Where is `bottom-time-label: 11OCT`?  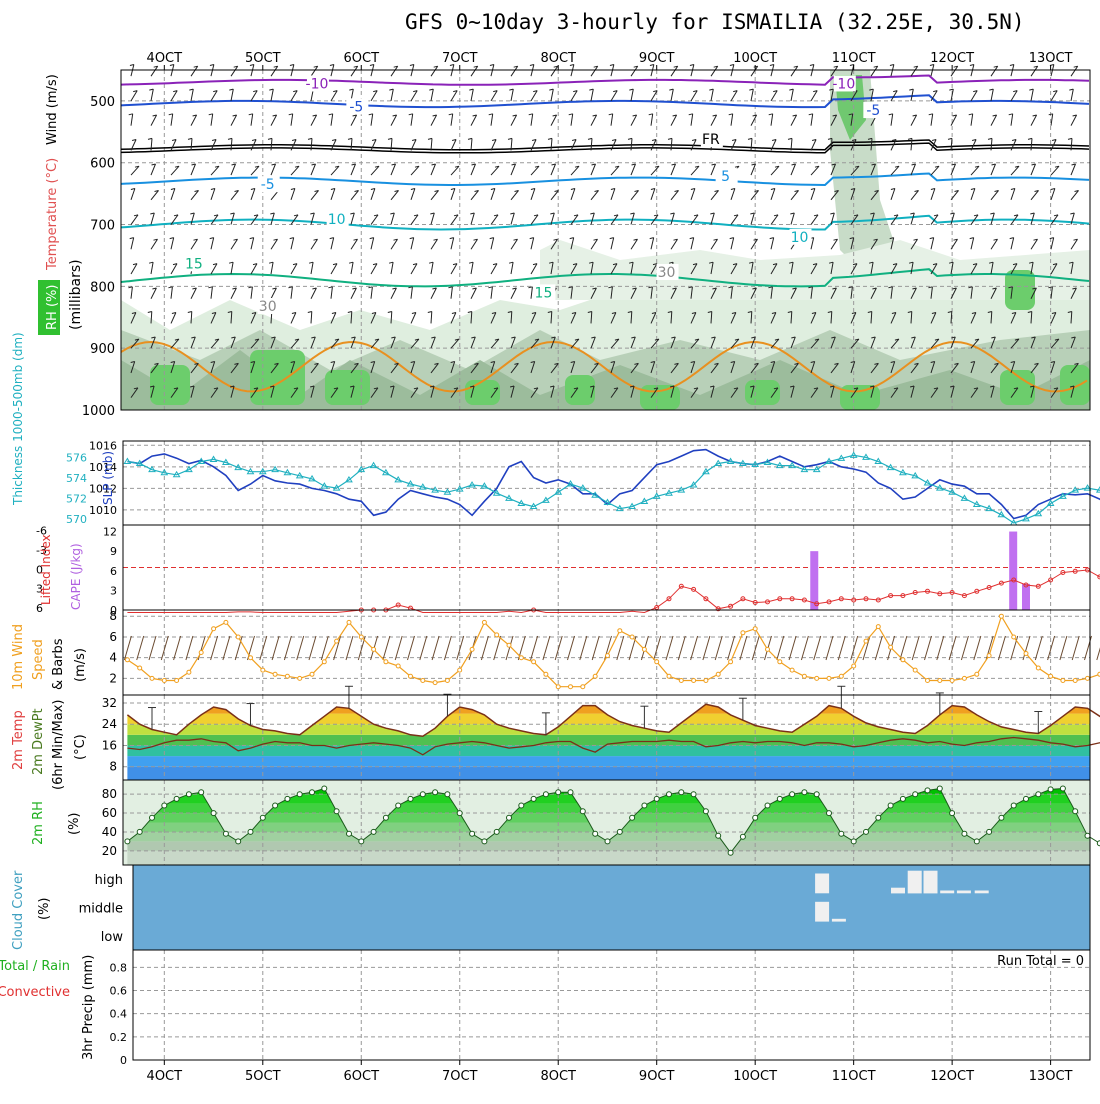
bottom-time-label: 11OCT is located at coordinates (854, 1076).